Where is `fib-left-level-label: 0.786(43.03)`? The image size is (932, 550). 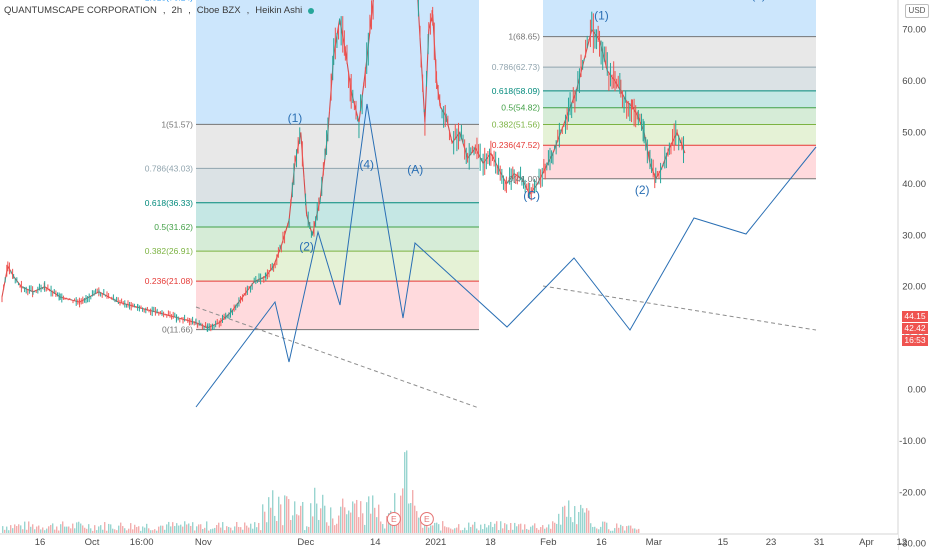
fib-left-level-label: 0.786(43.03) is located at coordinates (169, 168).